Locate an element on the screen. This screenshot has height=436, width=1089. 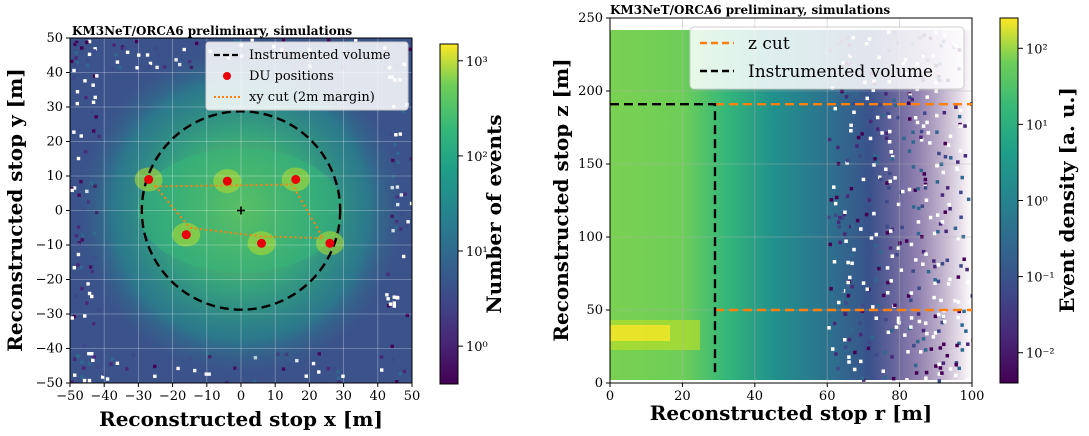
x-tick-label: 80 is located at coordinates (899, 396).